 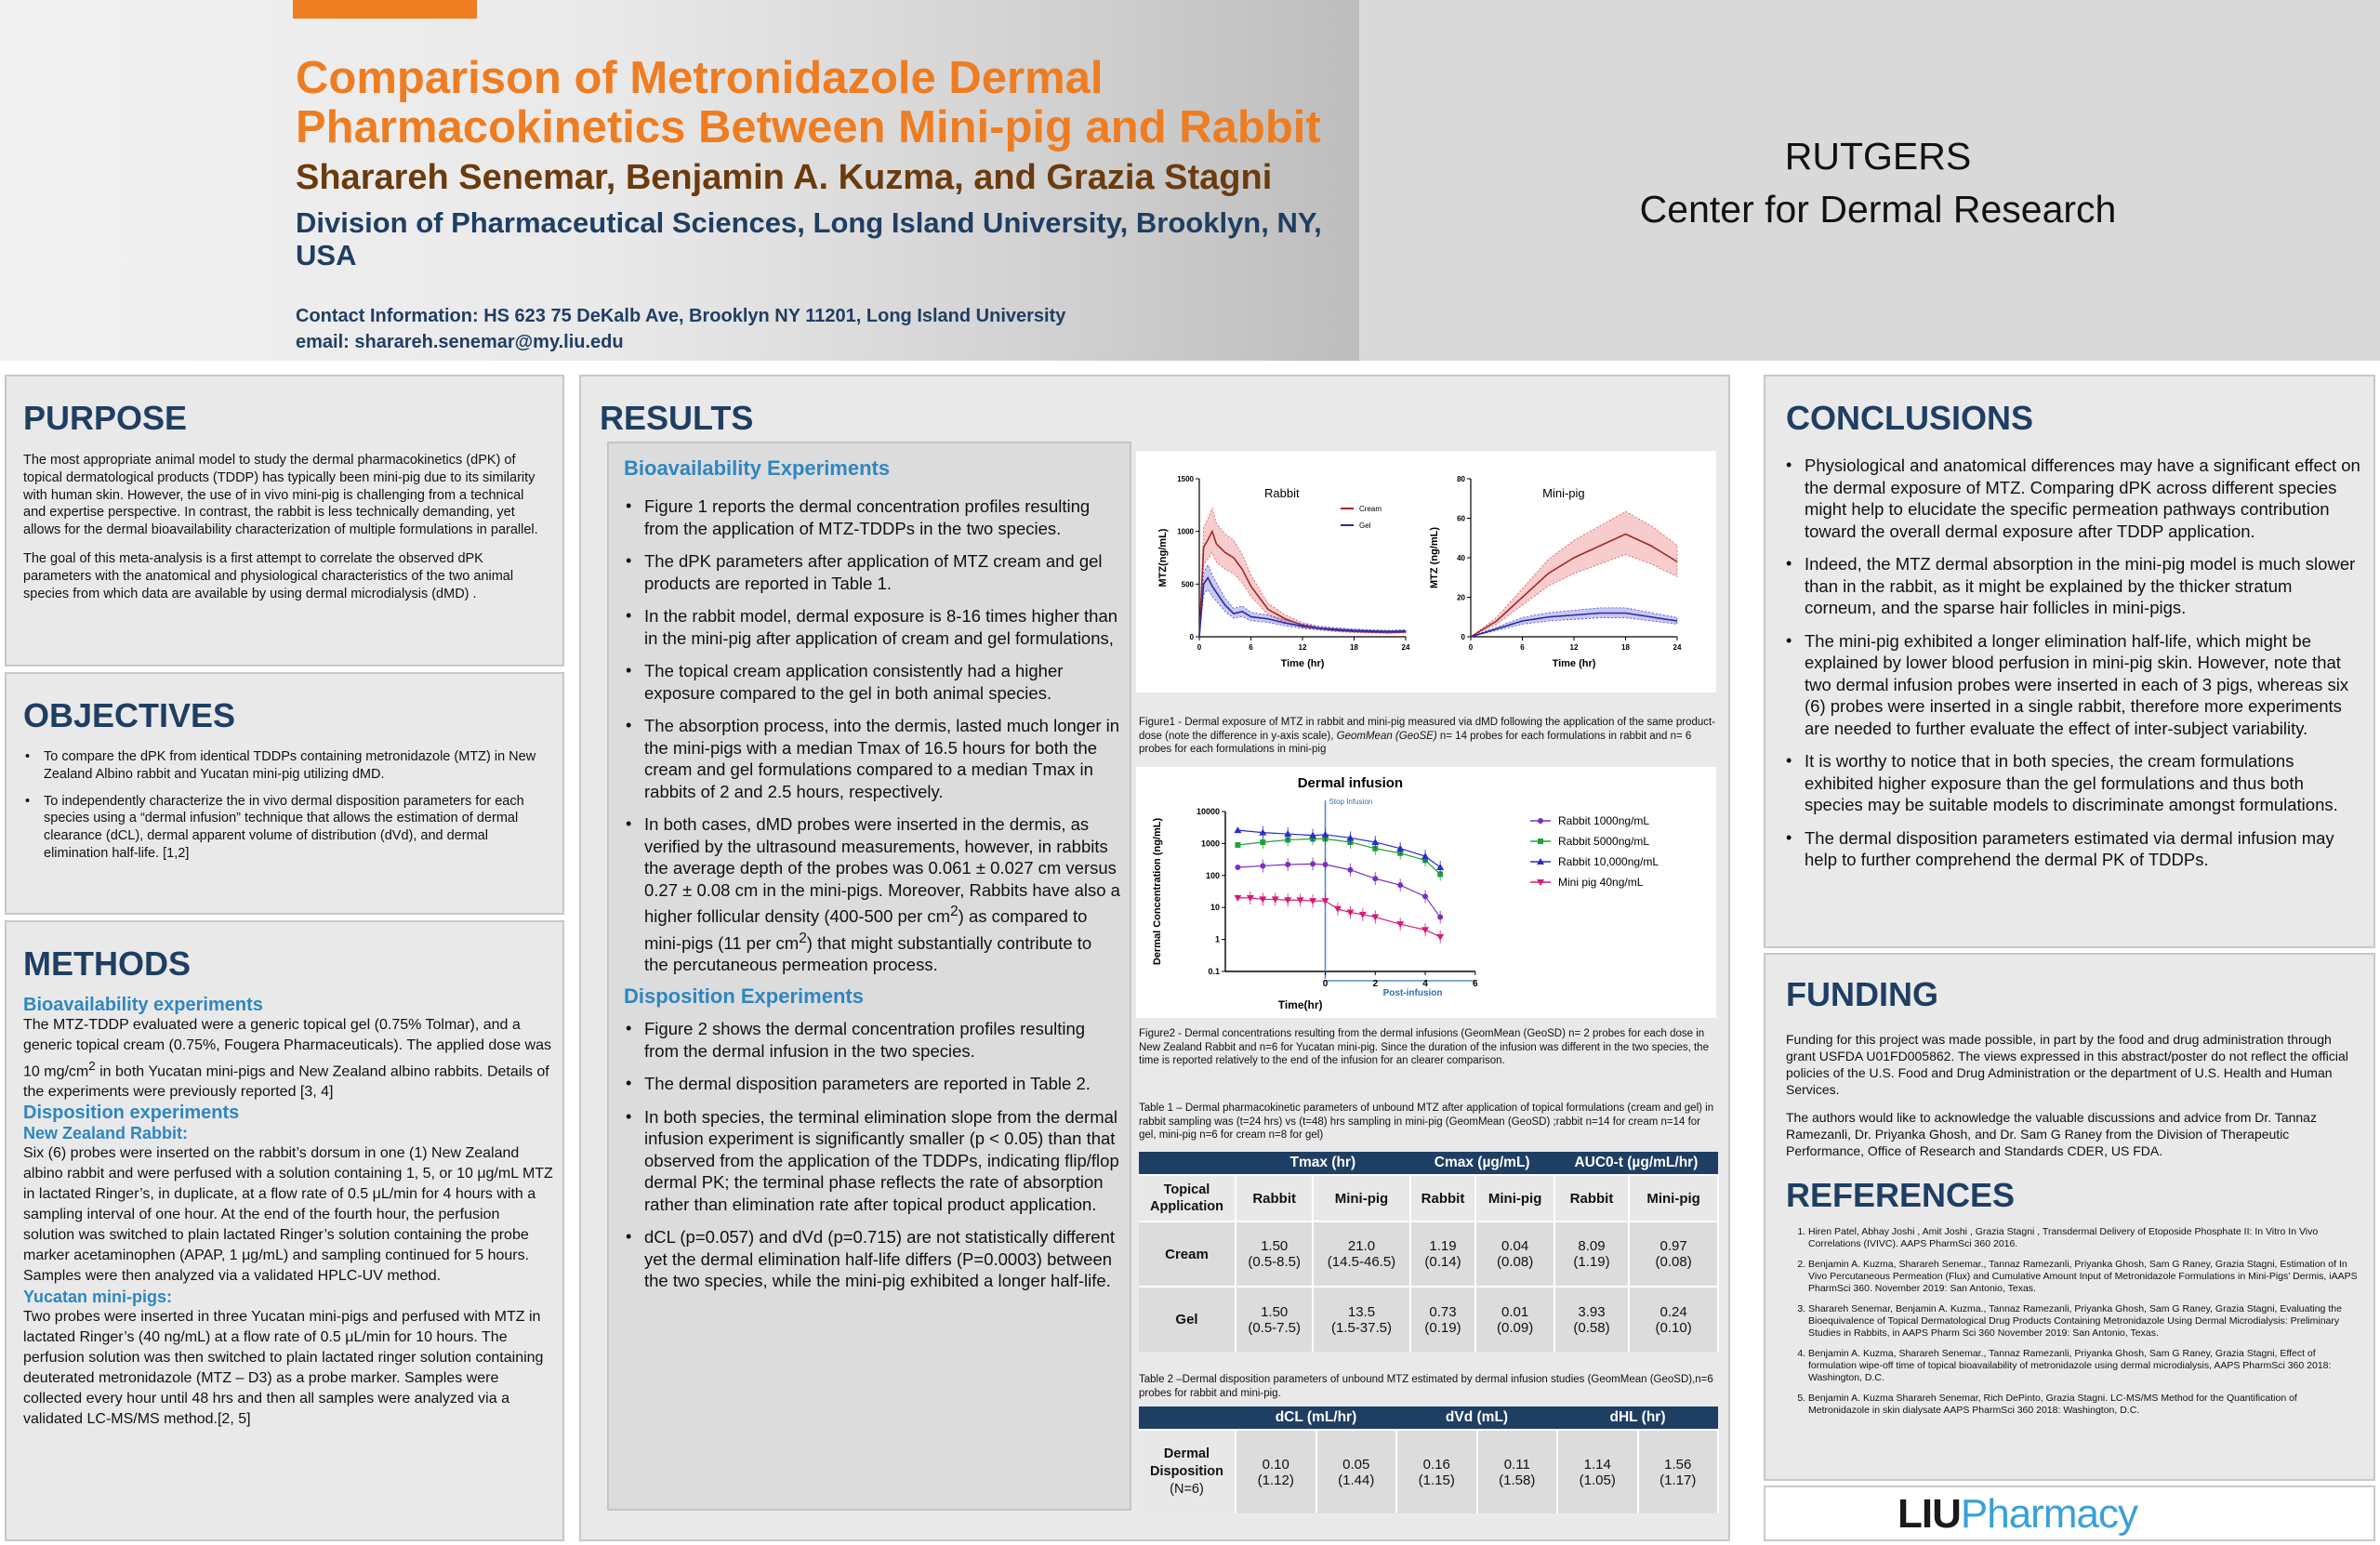 What do you see at coordinates (1461, 598) in the screenshot?
I see `y-tick-label: 20` at bounding box center [1461, 598].